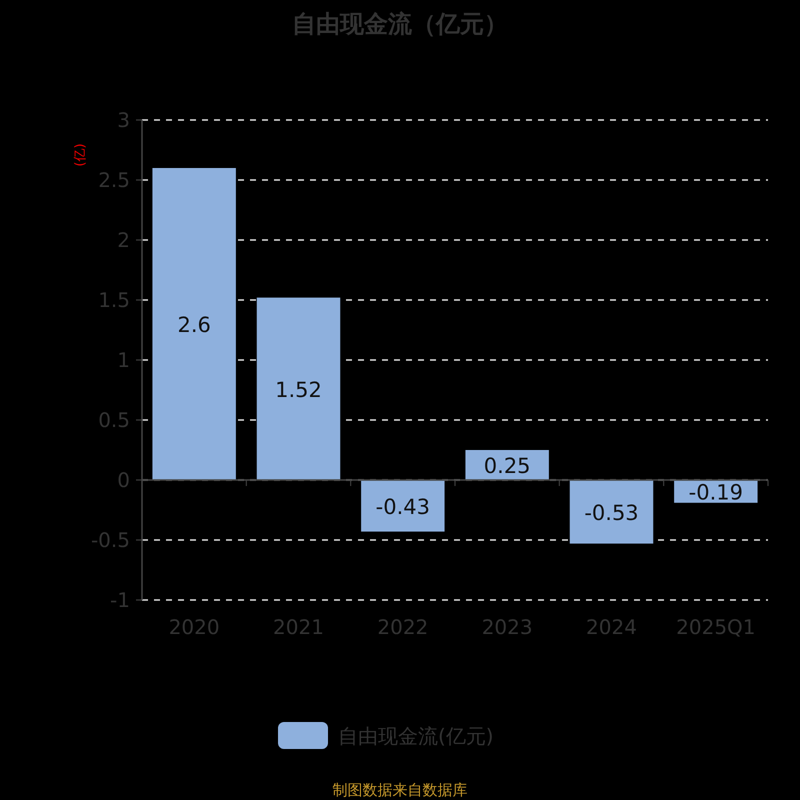  I want to click on data-label: -0.53, so click(611, 512).